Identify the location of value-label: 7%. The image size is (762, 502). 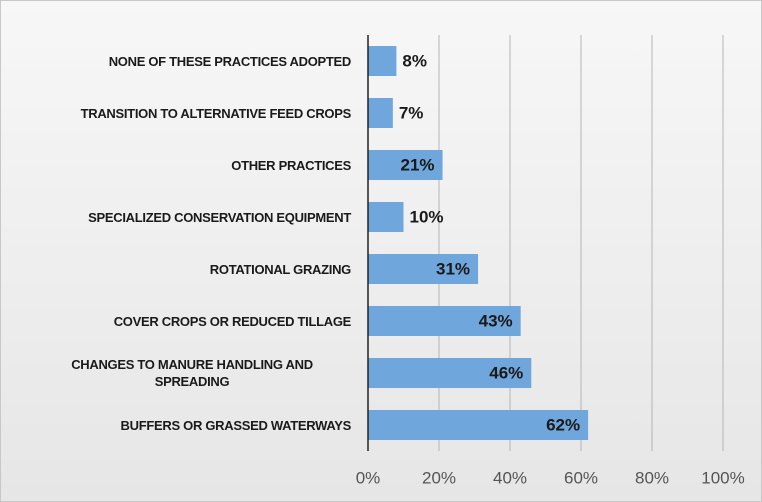
(411, 112).